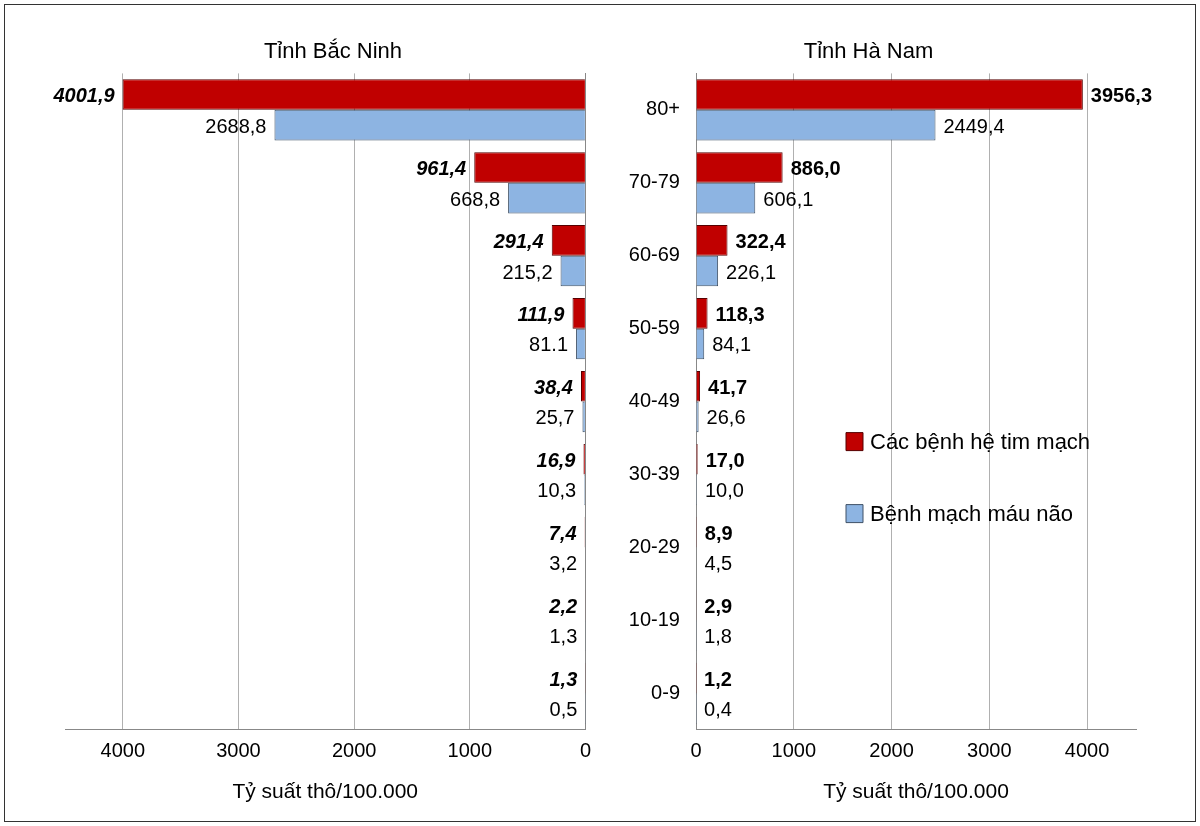  What do you see at coordinates (724, 490) in the screenshot?
I see `data-label: 10,0` at bounding box center [724, 490].